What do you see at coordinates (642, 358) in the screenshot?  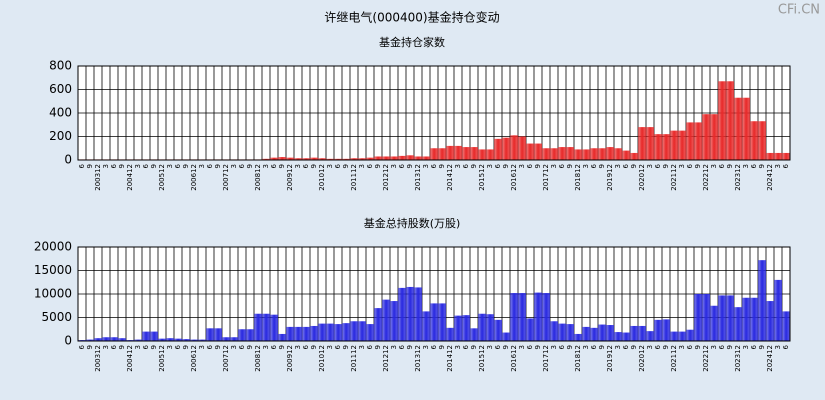 I see `x-tick-label: 202012` at bounding box center [642, 358].